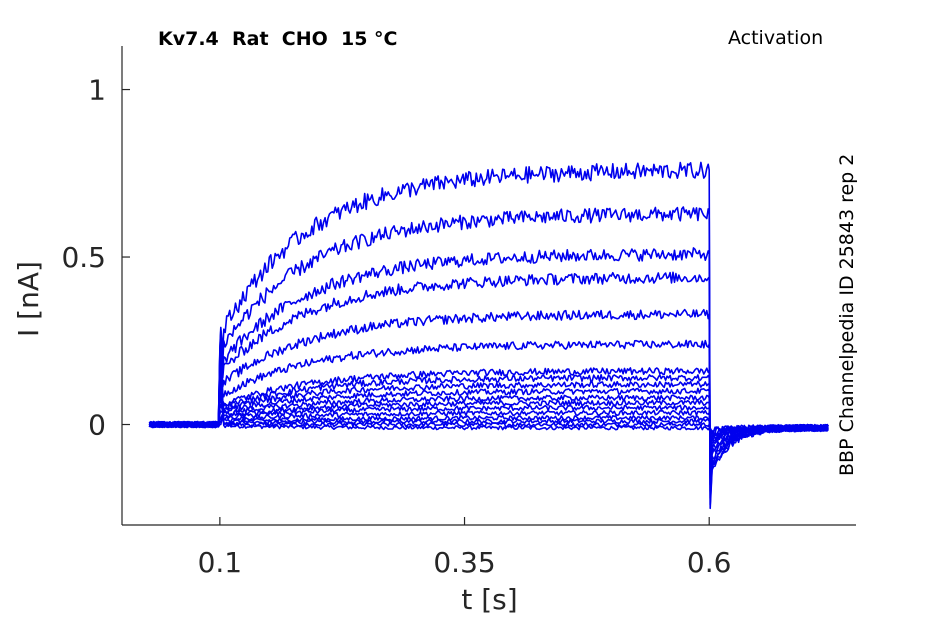 The image size is (945, 624). Describe the element at coordinates (278, 39) in the screenshot. I see `chart-title: Kv7.4 Rat CHO 15 °C` at that location.